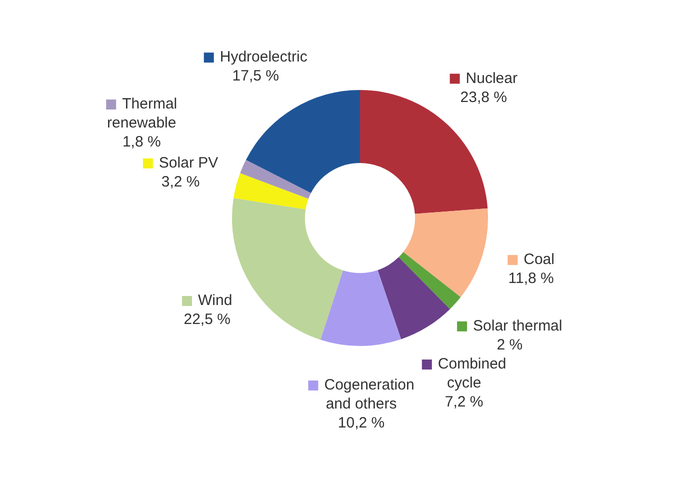 The height and width of the screenshot is (495, 694). What do you see at coordinates (142, 114) in the screenshot?
I see `legend-label: Thermal renewable` at bounding box center [142, 114].